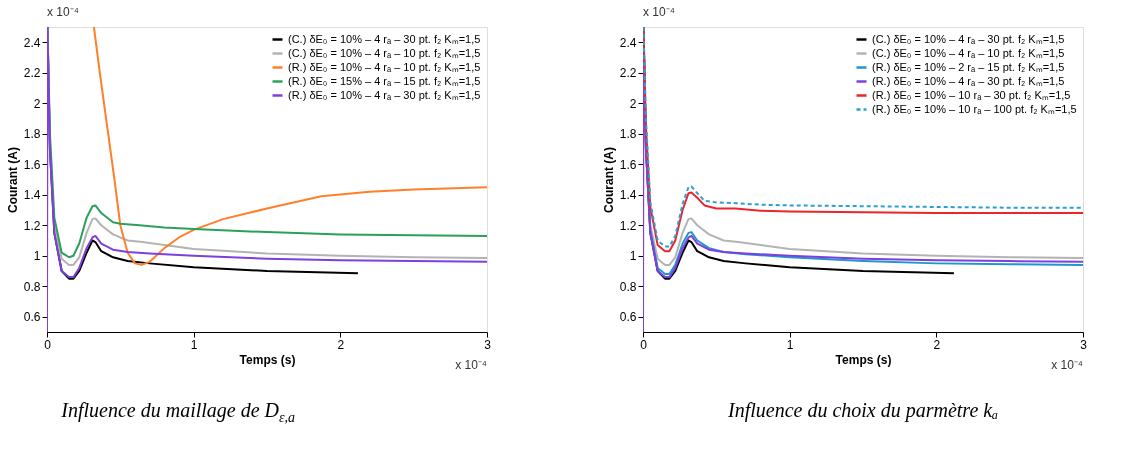  I want to click on legend-label: (R.) δE₀ = 10% – 10 rₐ – 30 pt. f₂ Kₘ=1,5, so click(971, 94).